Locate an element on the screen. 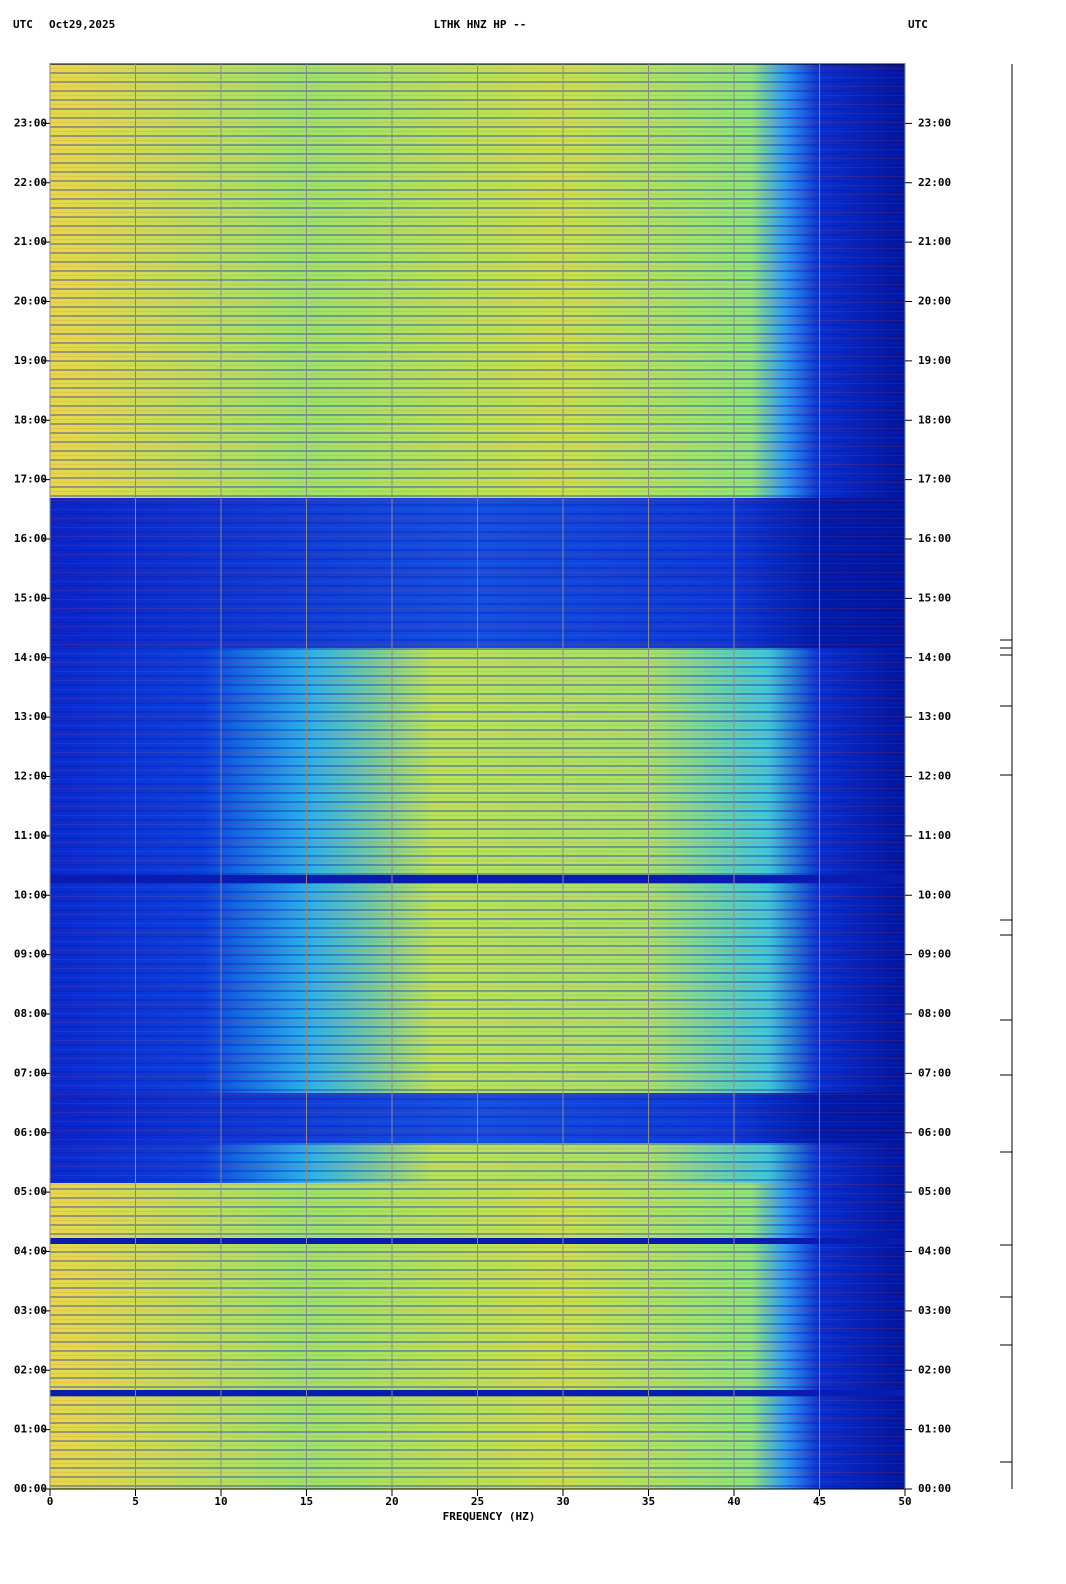 Image resolution: width=1066 pixels, height=1584 pixels. x-tick-label: 5 is located at coordinates (135, 1501).